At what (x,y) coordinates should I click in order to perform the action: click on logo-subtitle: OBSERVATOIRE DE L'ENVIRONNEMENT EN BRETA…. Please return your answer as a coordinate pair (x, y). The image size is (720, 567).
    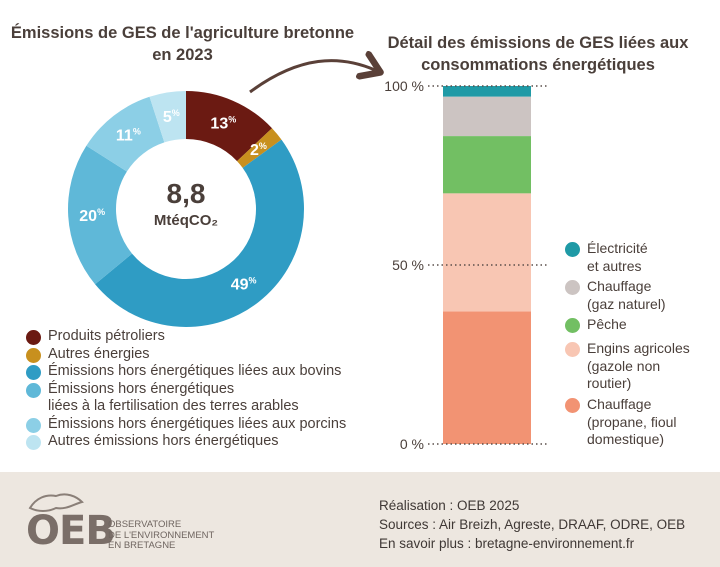
    Looking at the image, I should click on (161, 535).